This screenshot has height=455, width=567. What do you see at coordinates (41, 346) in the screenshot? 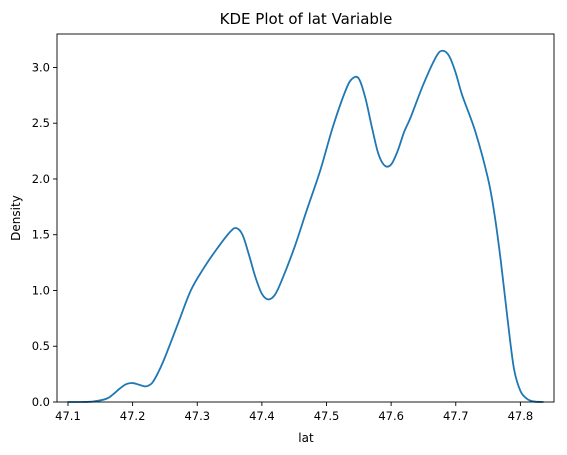
I see `y-tick-label: 0.5` at bounding box center [41, 346].